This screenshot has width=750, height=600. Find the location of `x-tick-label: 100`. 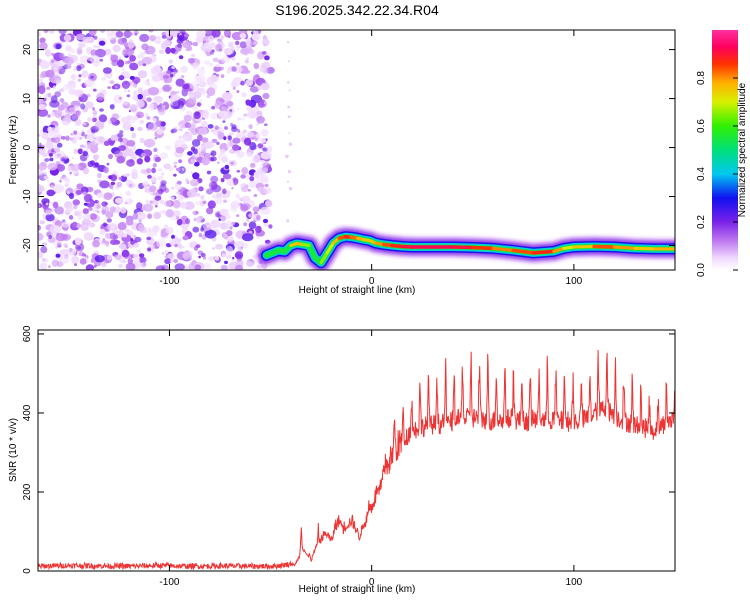

x-tick-label: 100 is located at coordinates (574, 281).